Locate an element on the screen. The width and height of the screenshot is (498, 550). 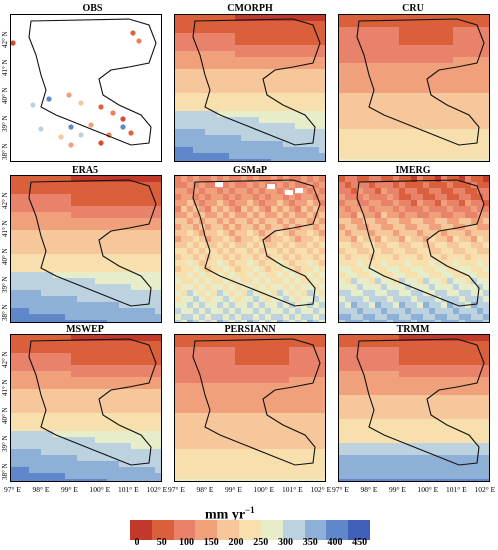
map-panel-persiann is located at coordinates (250, 408).